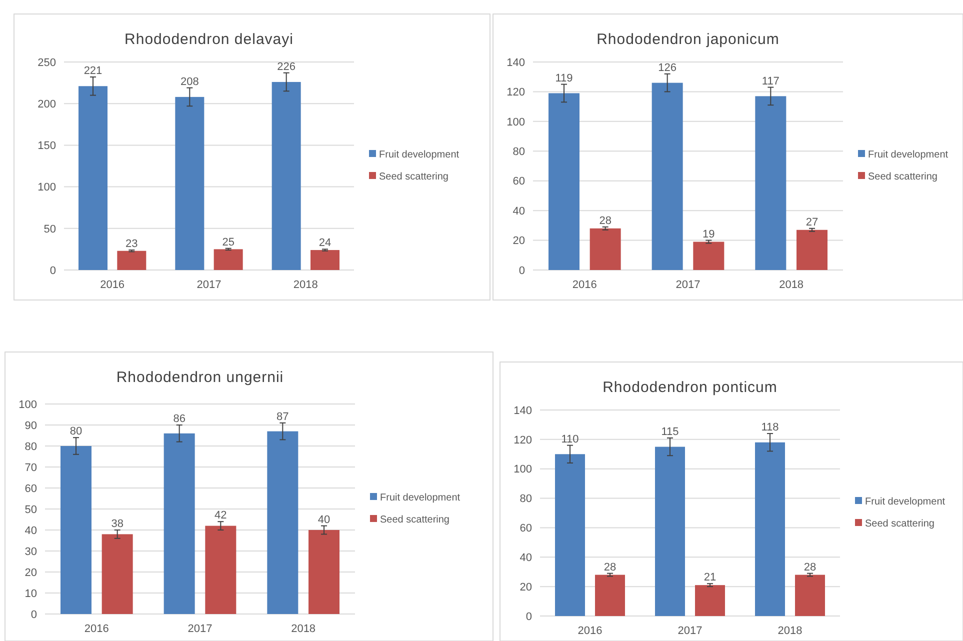 The image size is (963, 641). Describe the element at coordinates (117, 524) in the screenshot. I see `data-label: 38` at that location.